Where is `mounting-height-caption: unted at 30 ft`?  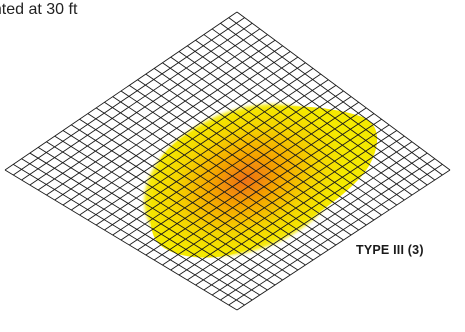 mounting-height-caption: unted at 30 ft is located at coordinates (39, 9).